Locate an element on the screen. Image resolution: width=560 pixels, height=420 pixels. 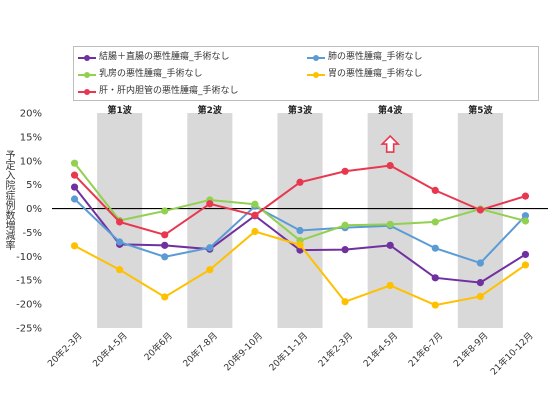
x-tick-label: 20年11-1月 is located at coordinates (288, 352).